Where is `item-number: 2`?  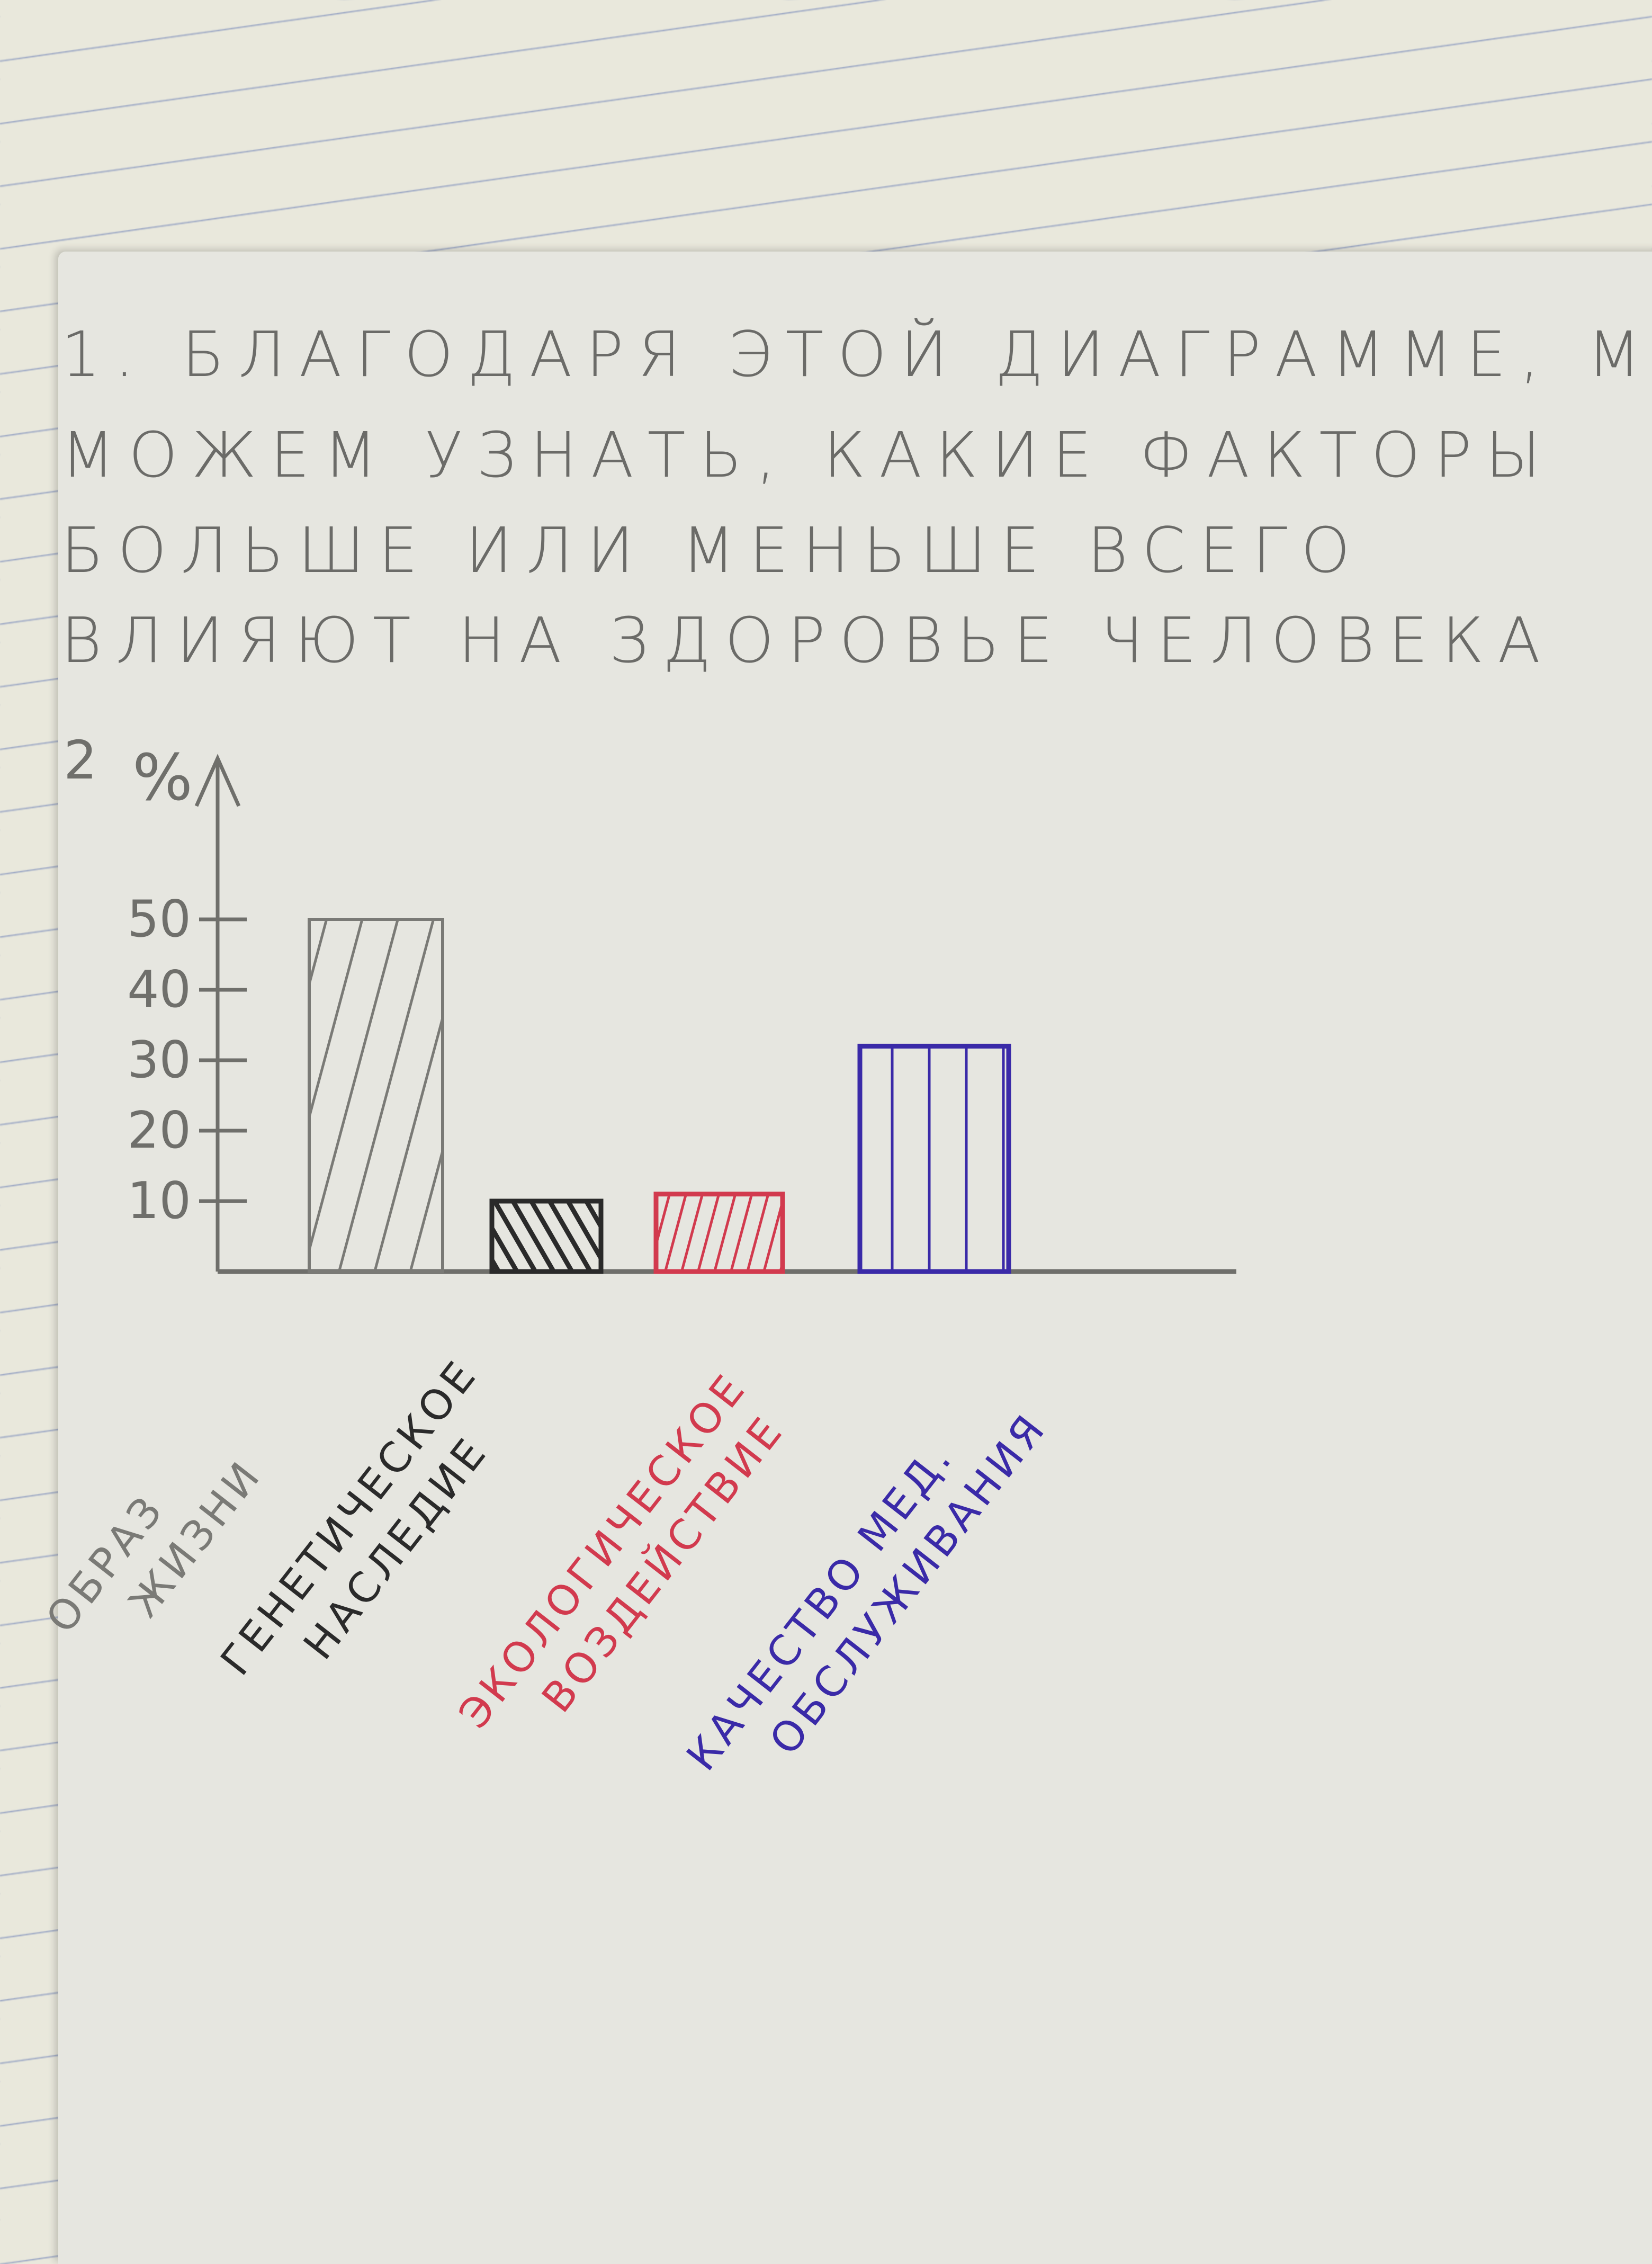 item-number: 2 is located at coordinates (80, 760).